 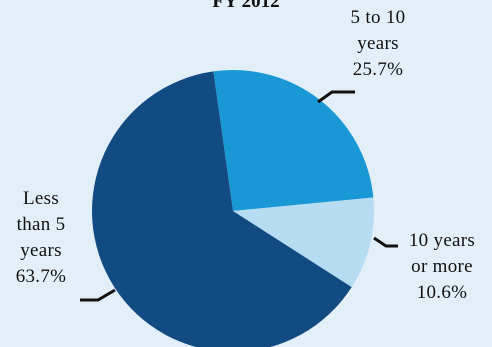 What do you see at coordinates (41, 198) in the screenshot?
I see `slice-label-line: Less` at bounding box center [41, 198].